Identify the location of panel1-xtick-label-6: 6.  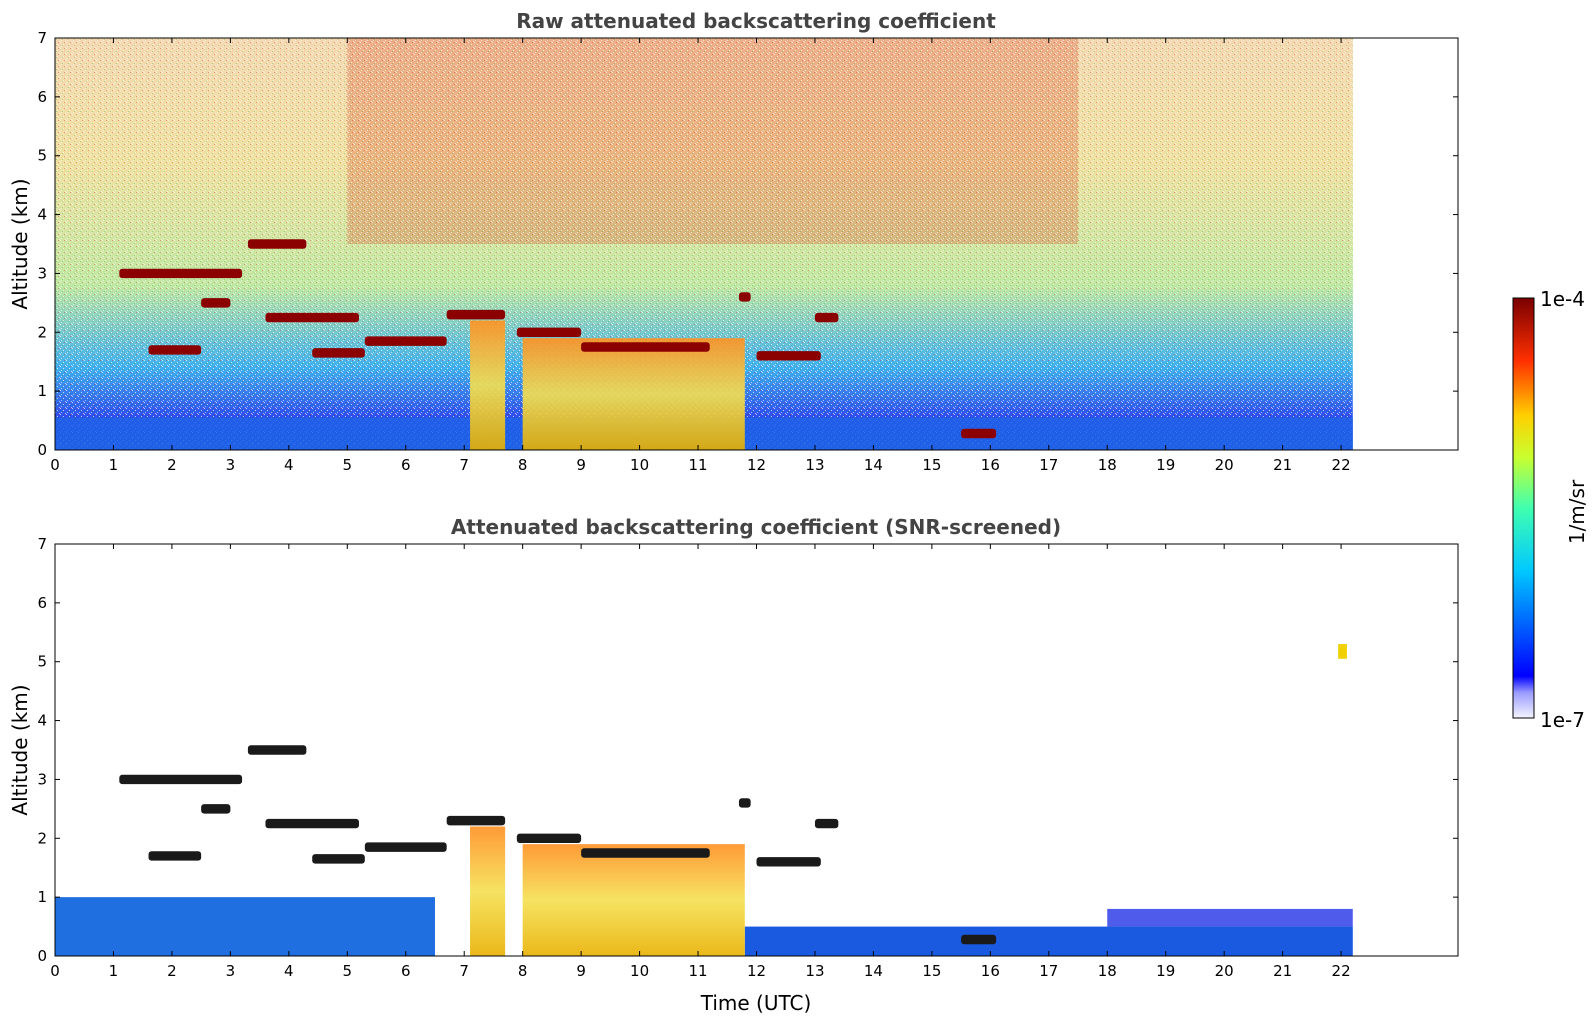
(406, 465).